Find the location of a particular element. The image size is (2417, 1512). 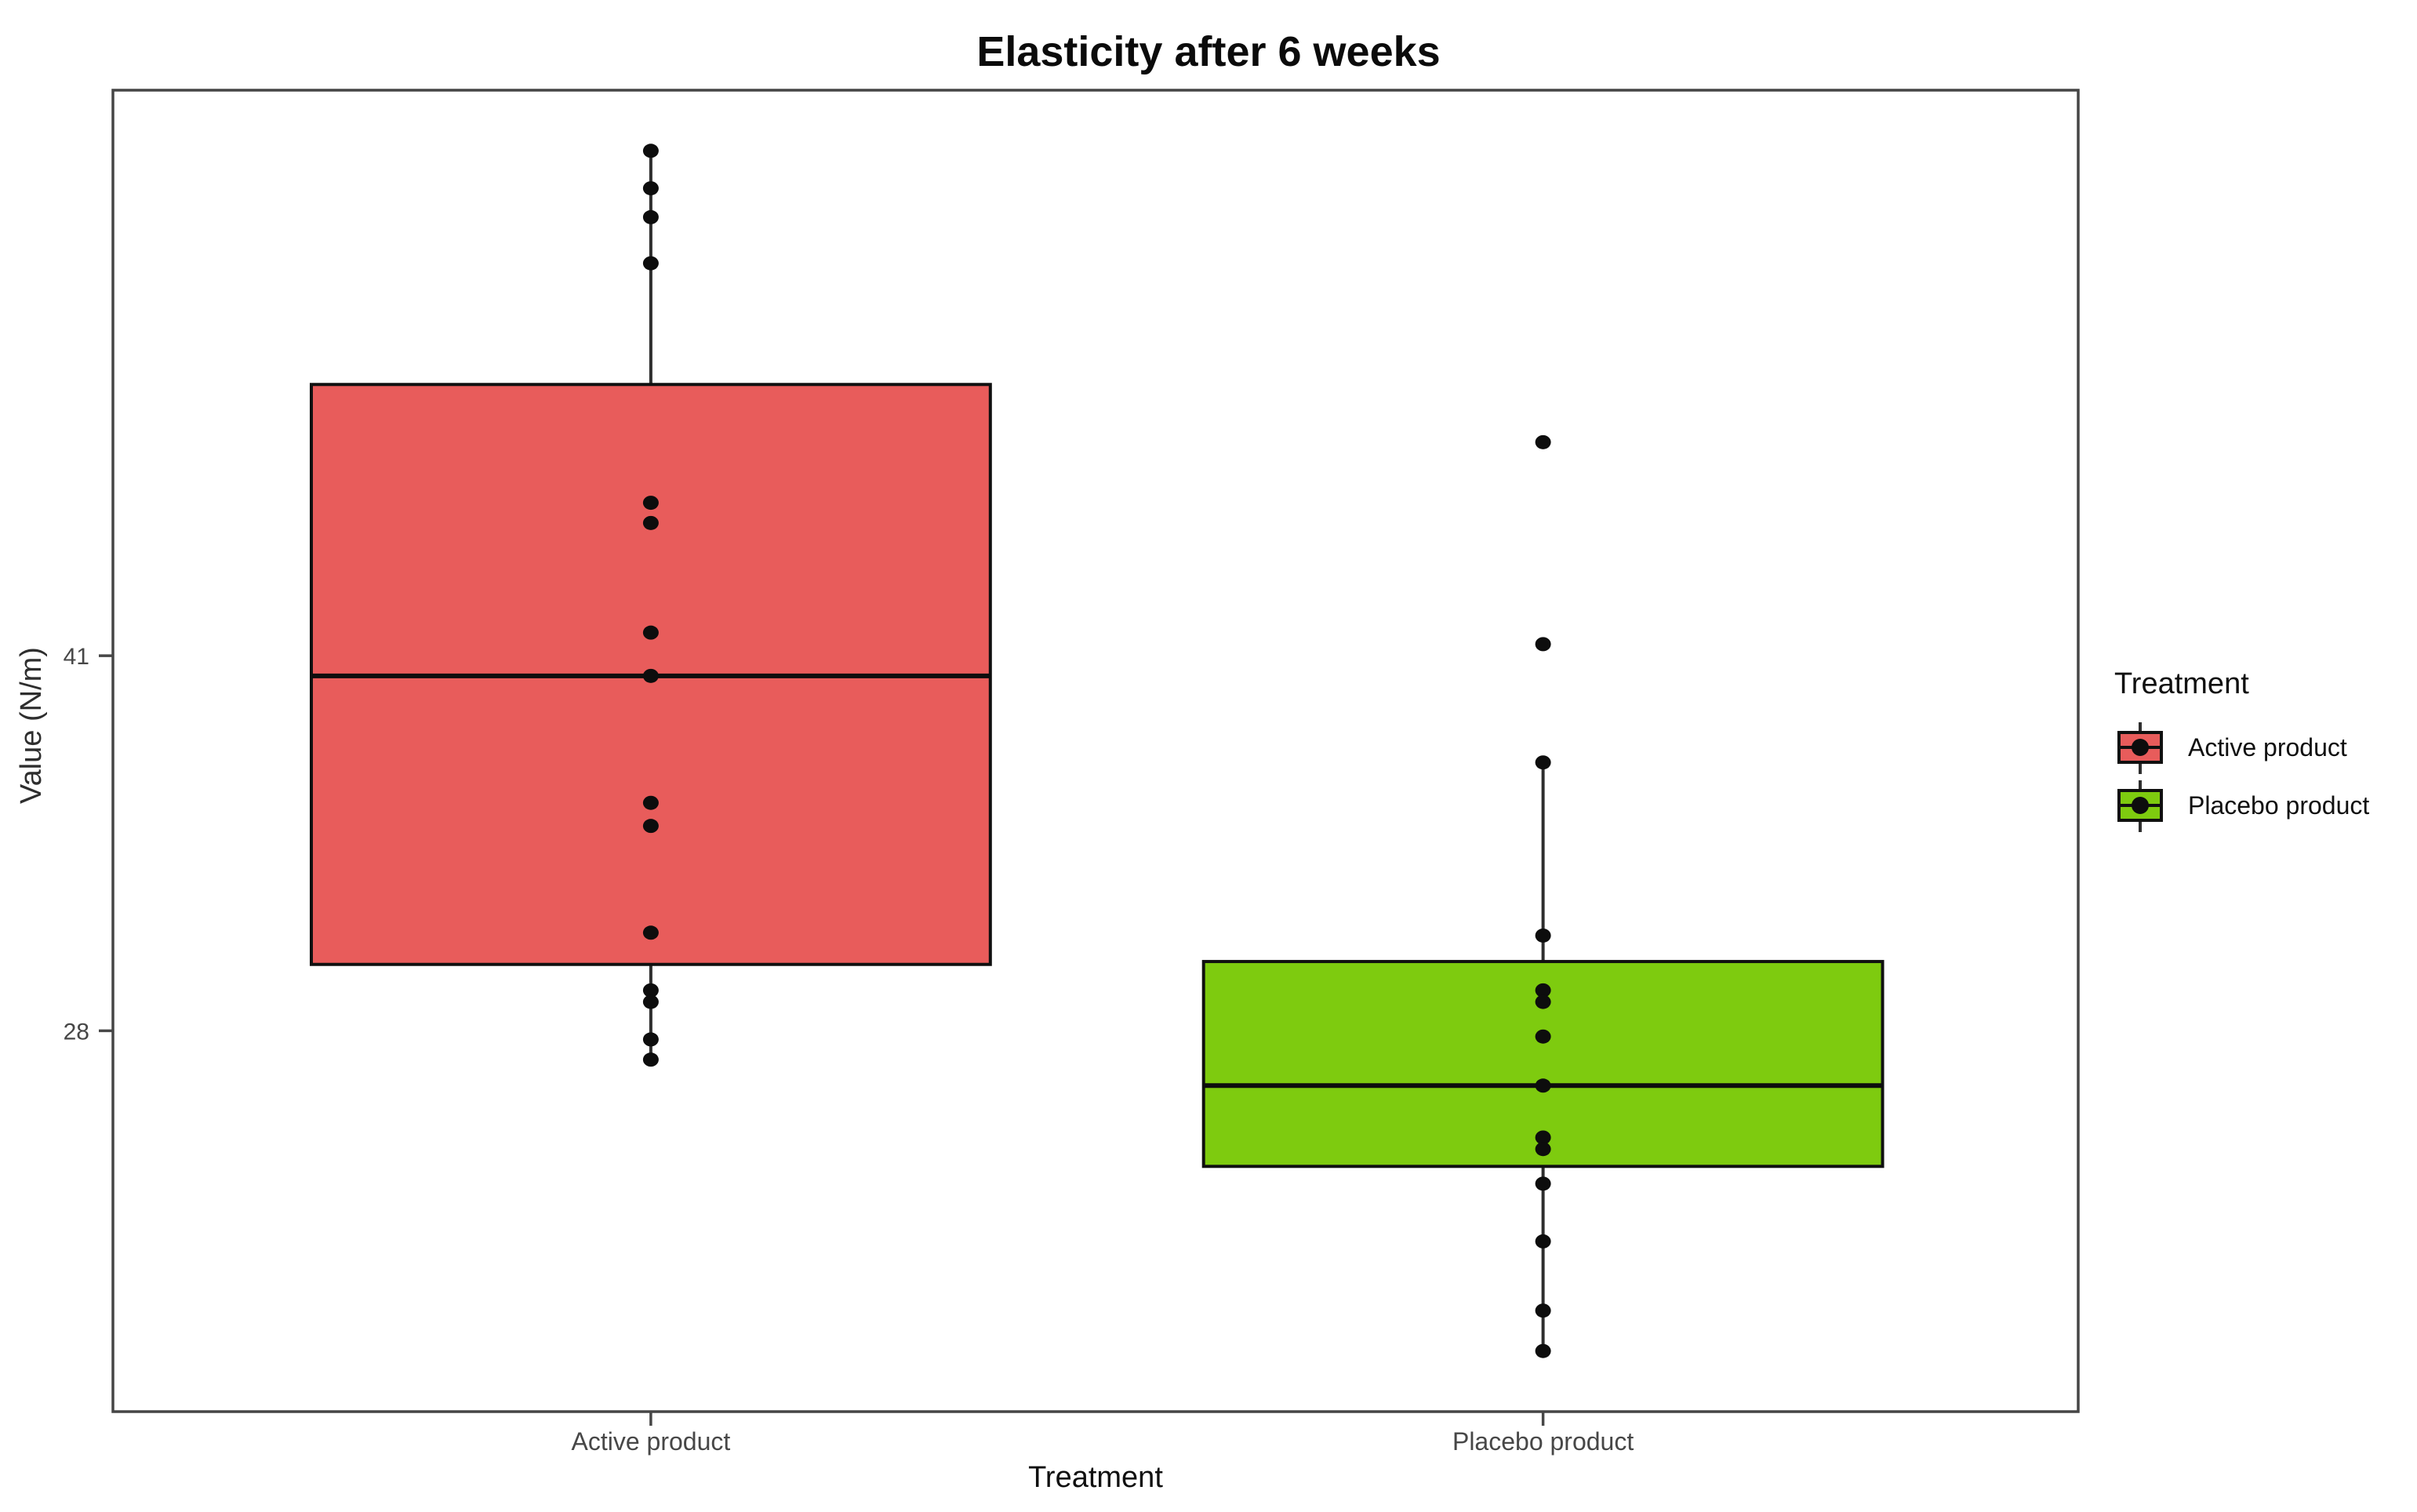

chart-title: Elasticity after 6 weeks is located at coordinates (1208, 51).